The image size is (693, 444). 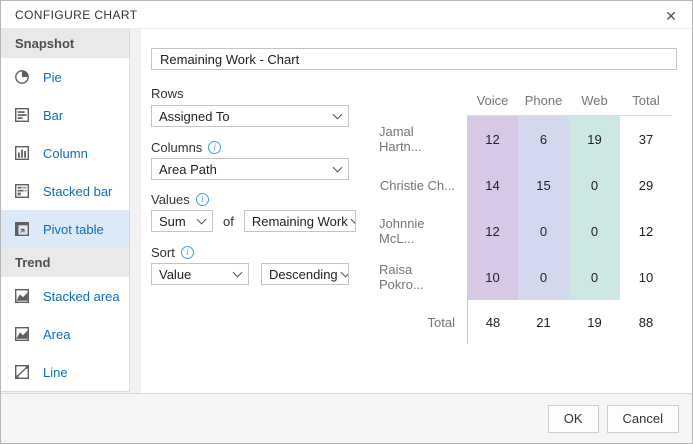 I want to click on pivot-row: Raisa Pokro... 10 0 0 10, so click(x=525, y=277).